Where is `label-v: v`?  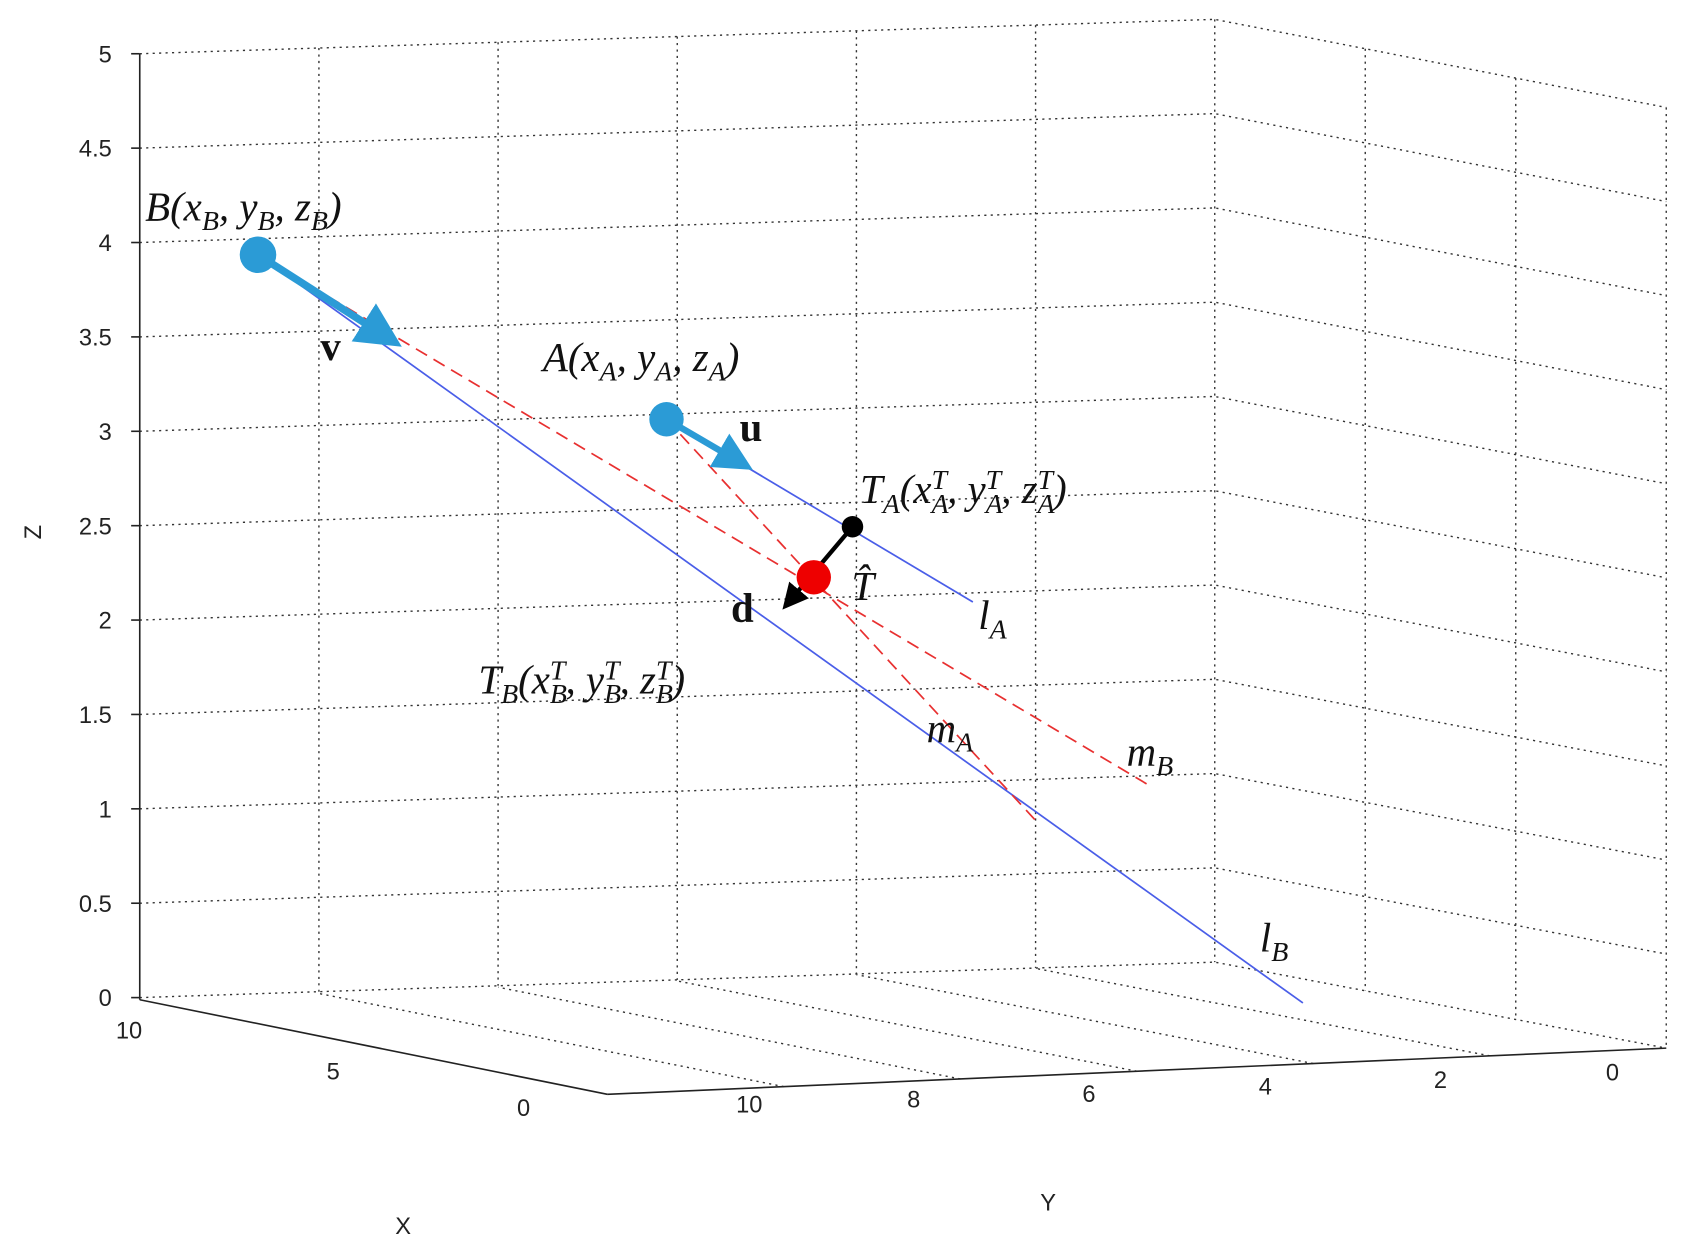 label-v: v is located at coordinates (330, 346).